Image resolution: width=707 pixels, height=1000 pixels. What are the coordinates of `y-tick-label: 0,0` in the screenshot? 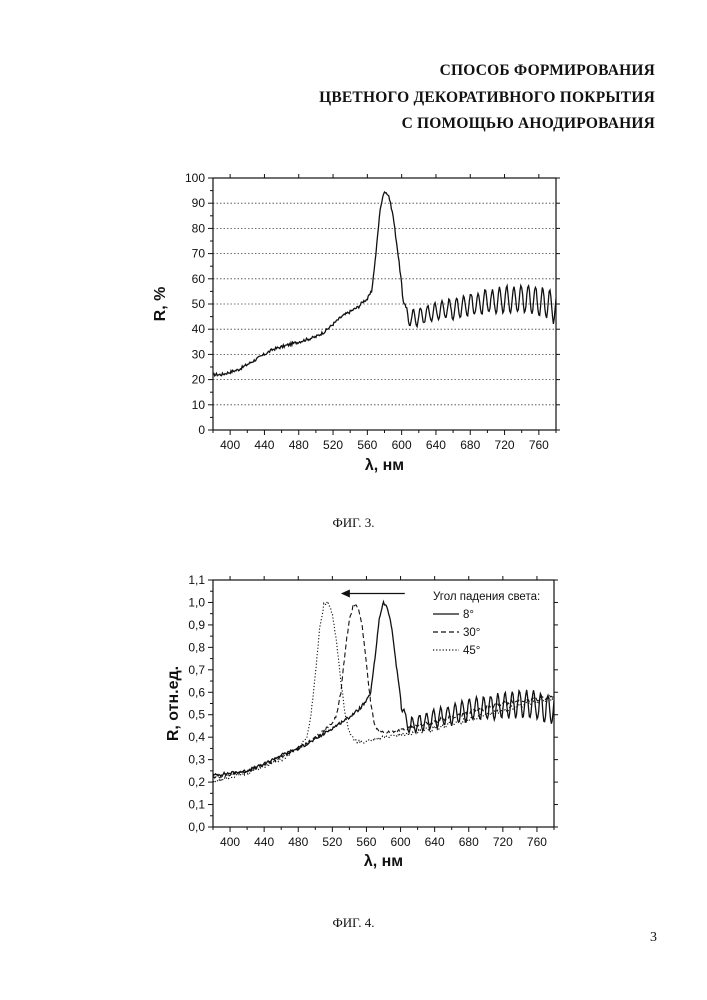 It's located at (196, 827).